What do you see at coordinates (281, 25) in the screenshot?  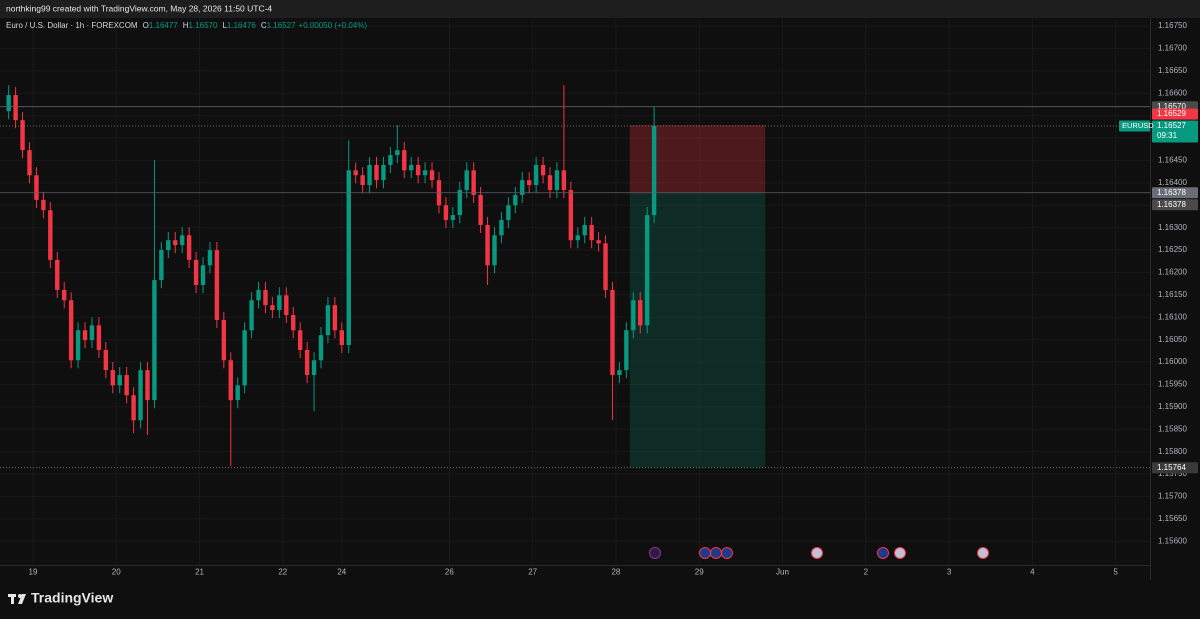 I see `ohlc-value: 1.16527` at bounding box center [281, 25].